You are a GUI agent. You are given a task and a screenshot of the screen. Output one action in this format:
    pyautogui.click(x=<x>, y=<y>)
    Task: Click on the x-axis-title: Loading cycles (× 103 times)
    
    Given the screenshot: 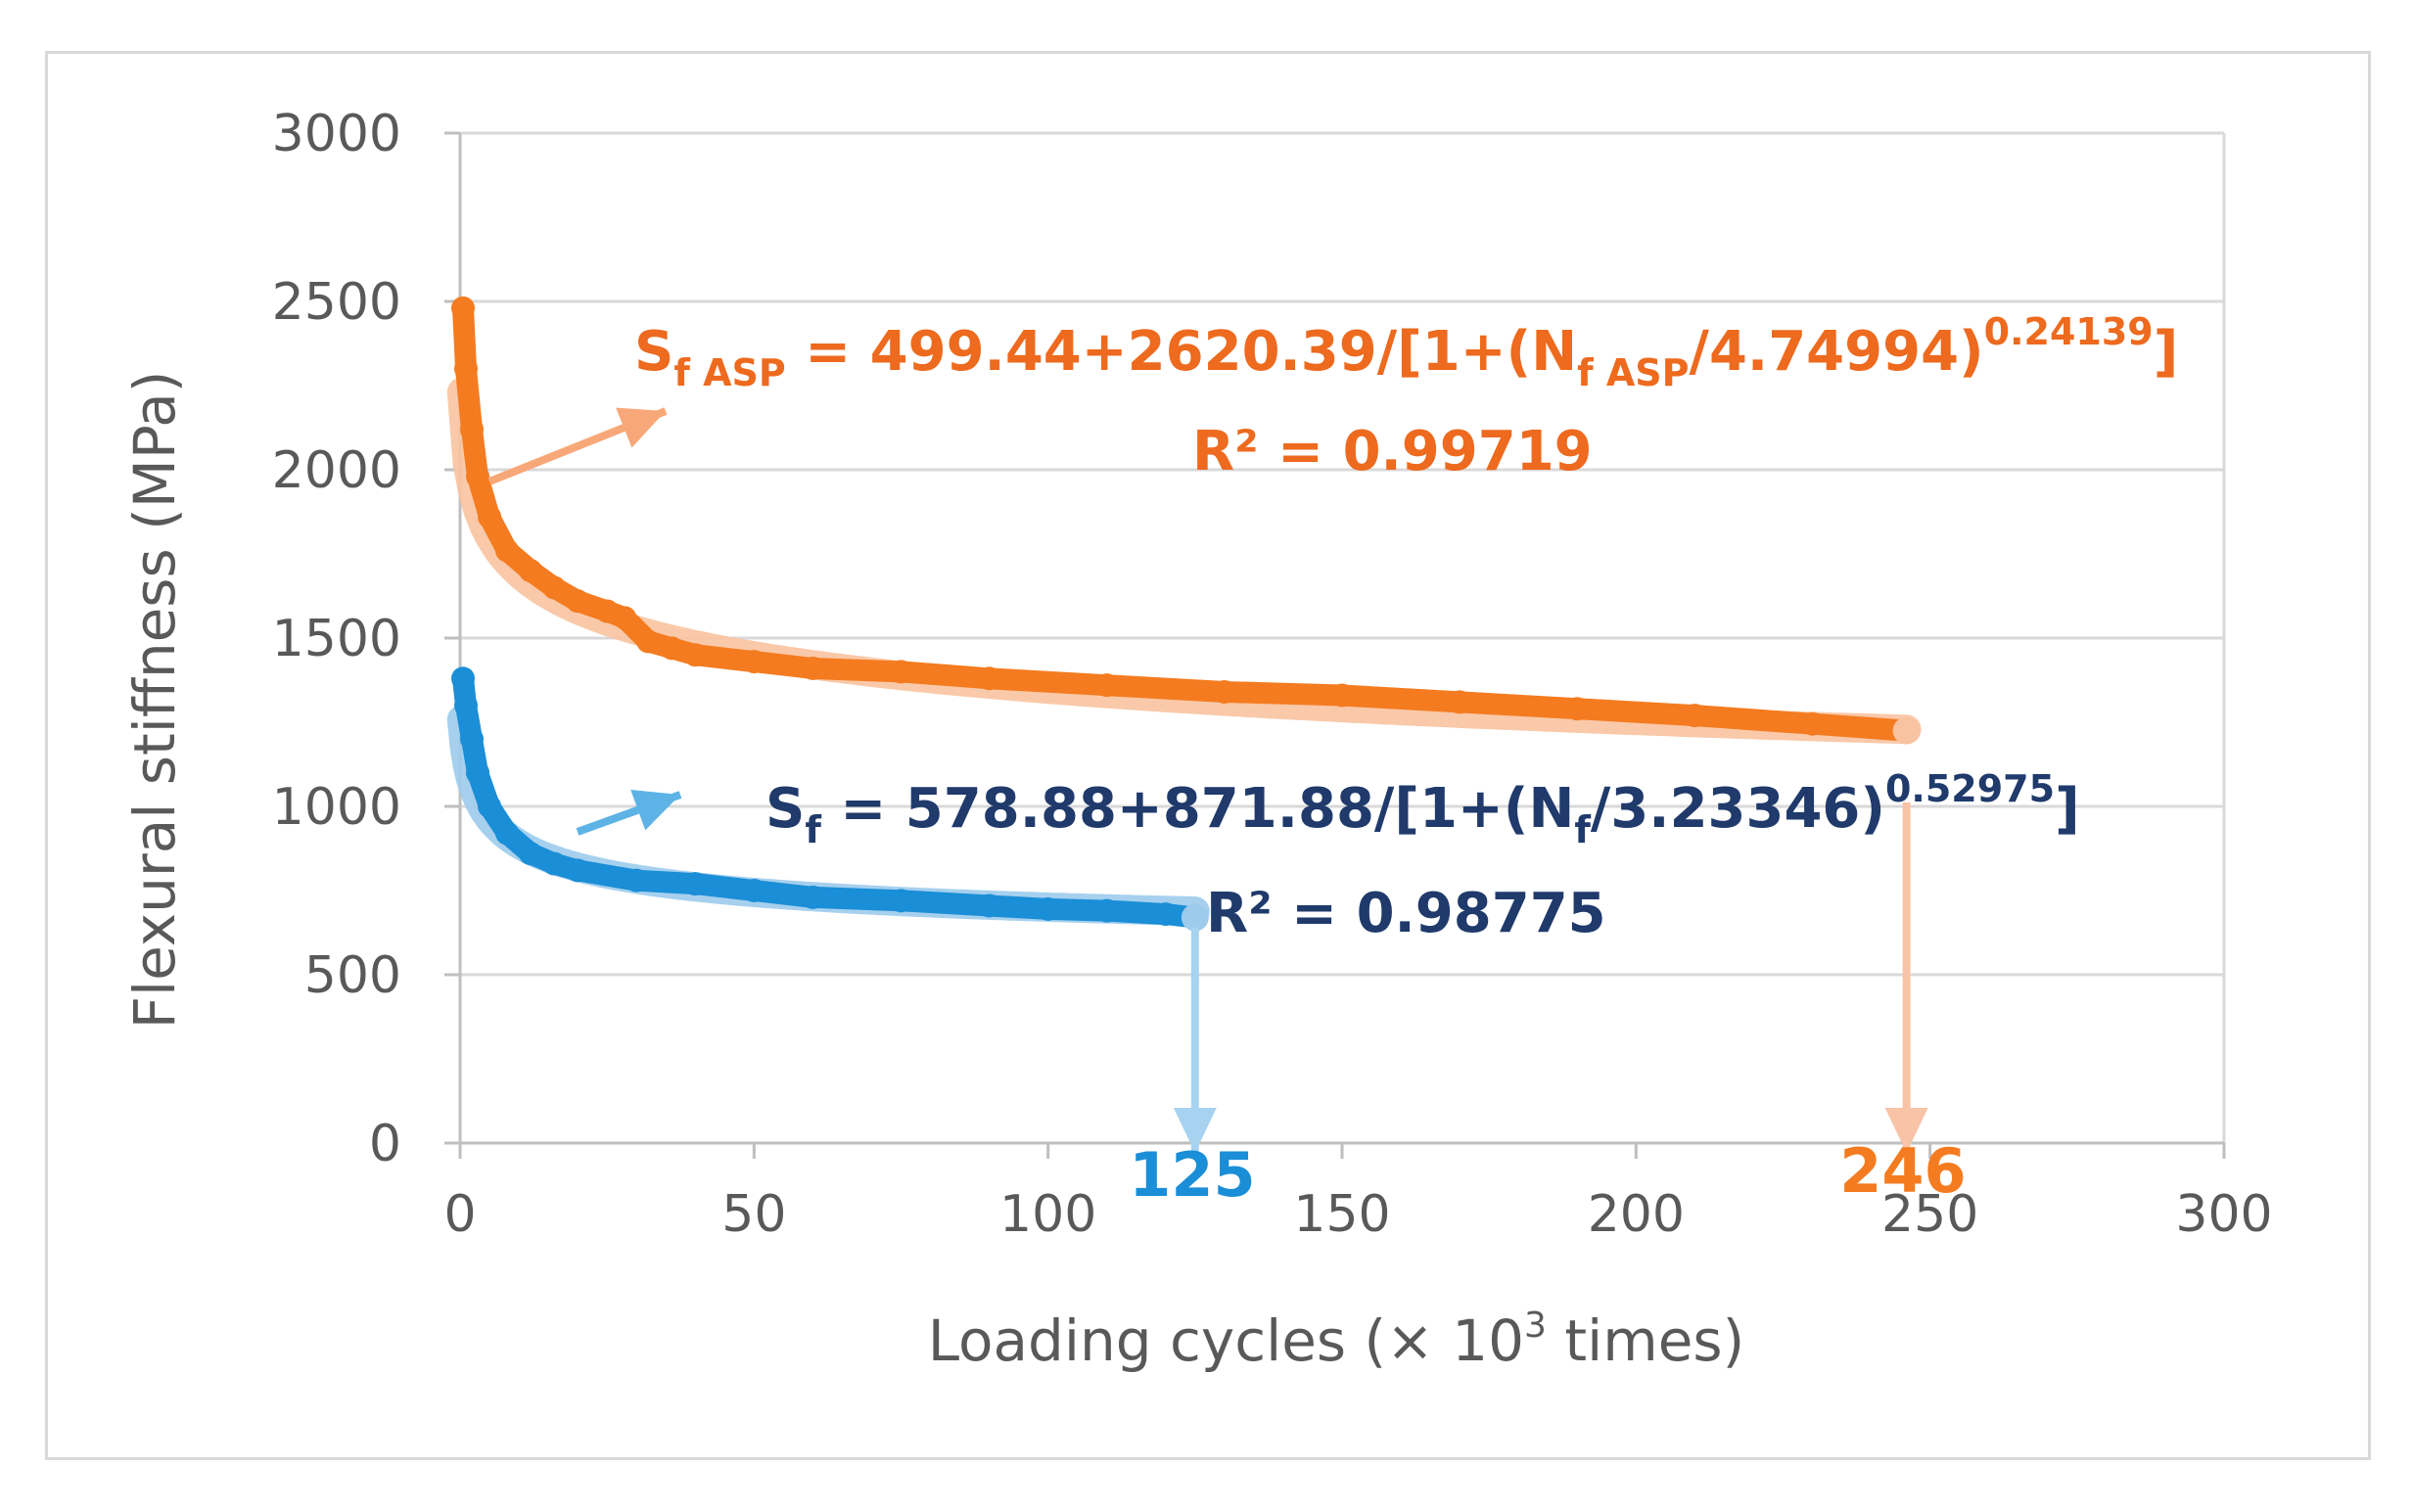 What is the action you would take?
    pyautogui.click(x=1337, y=1340)
    